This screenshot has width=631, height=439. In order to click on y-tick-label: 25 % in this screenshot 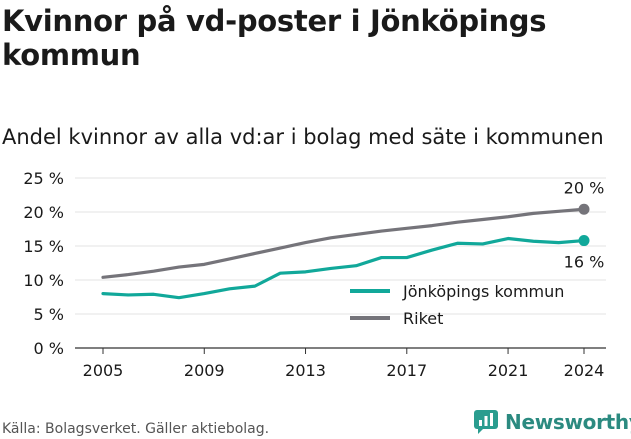, I will do `click(43, 178)`.